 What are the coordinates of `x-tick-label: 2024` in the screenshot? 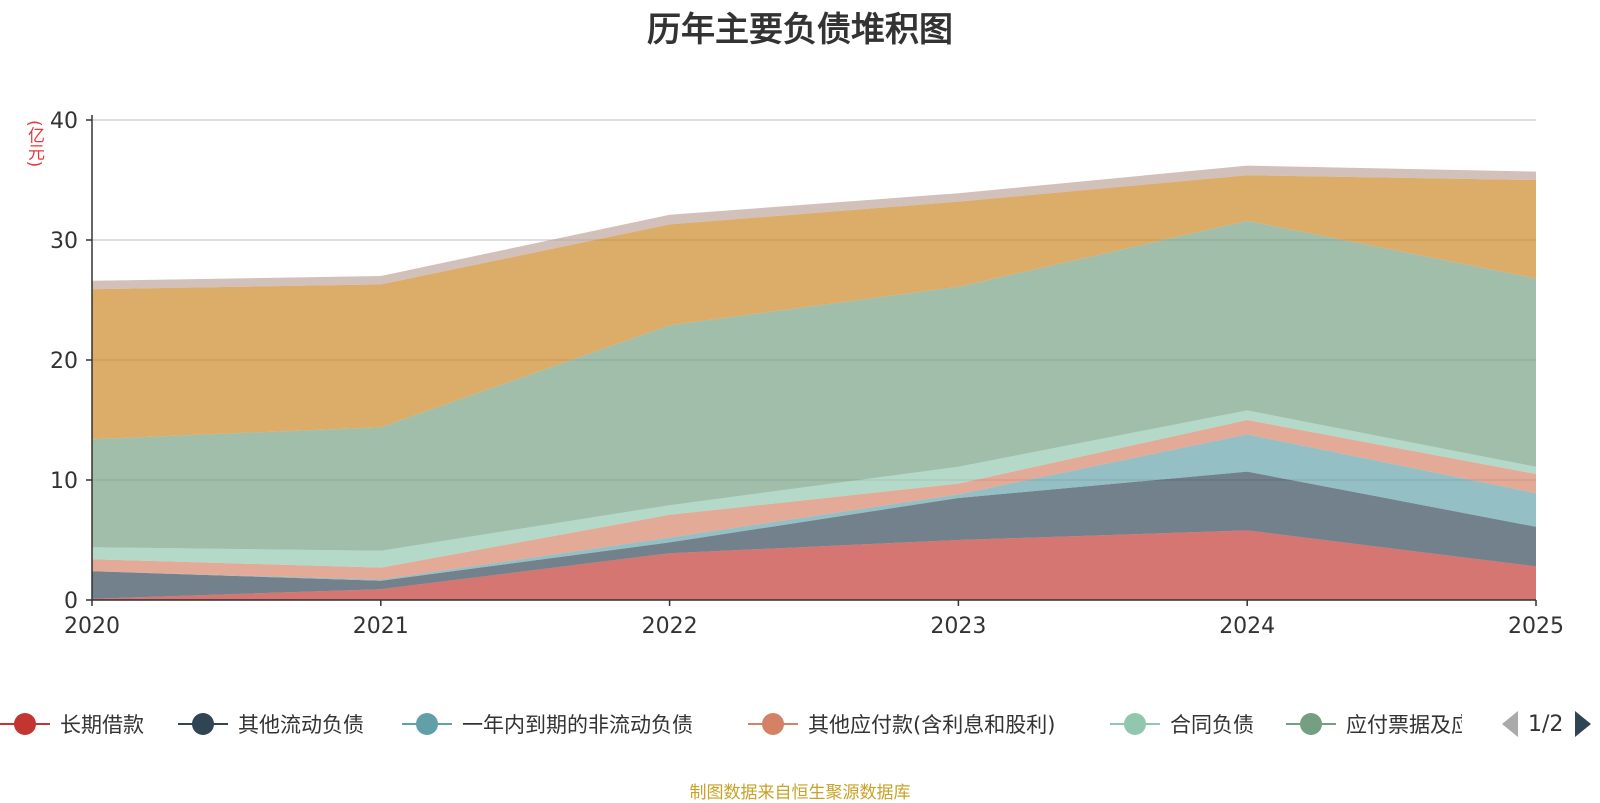 It's located at (1247, 626).